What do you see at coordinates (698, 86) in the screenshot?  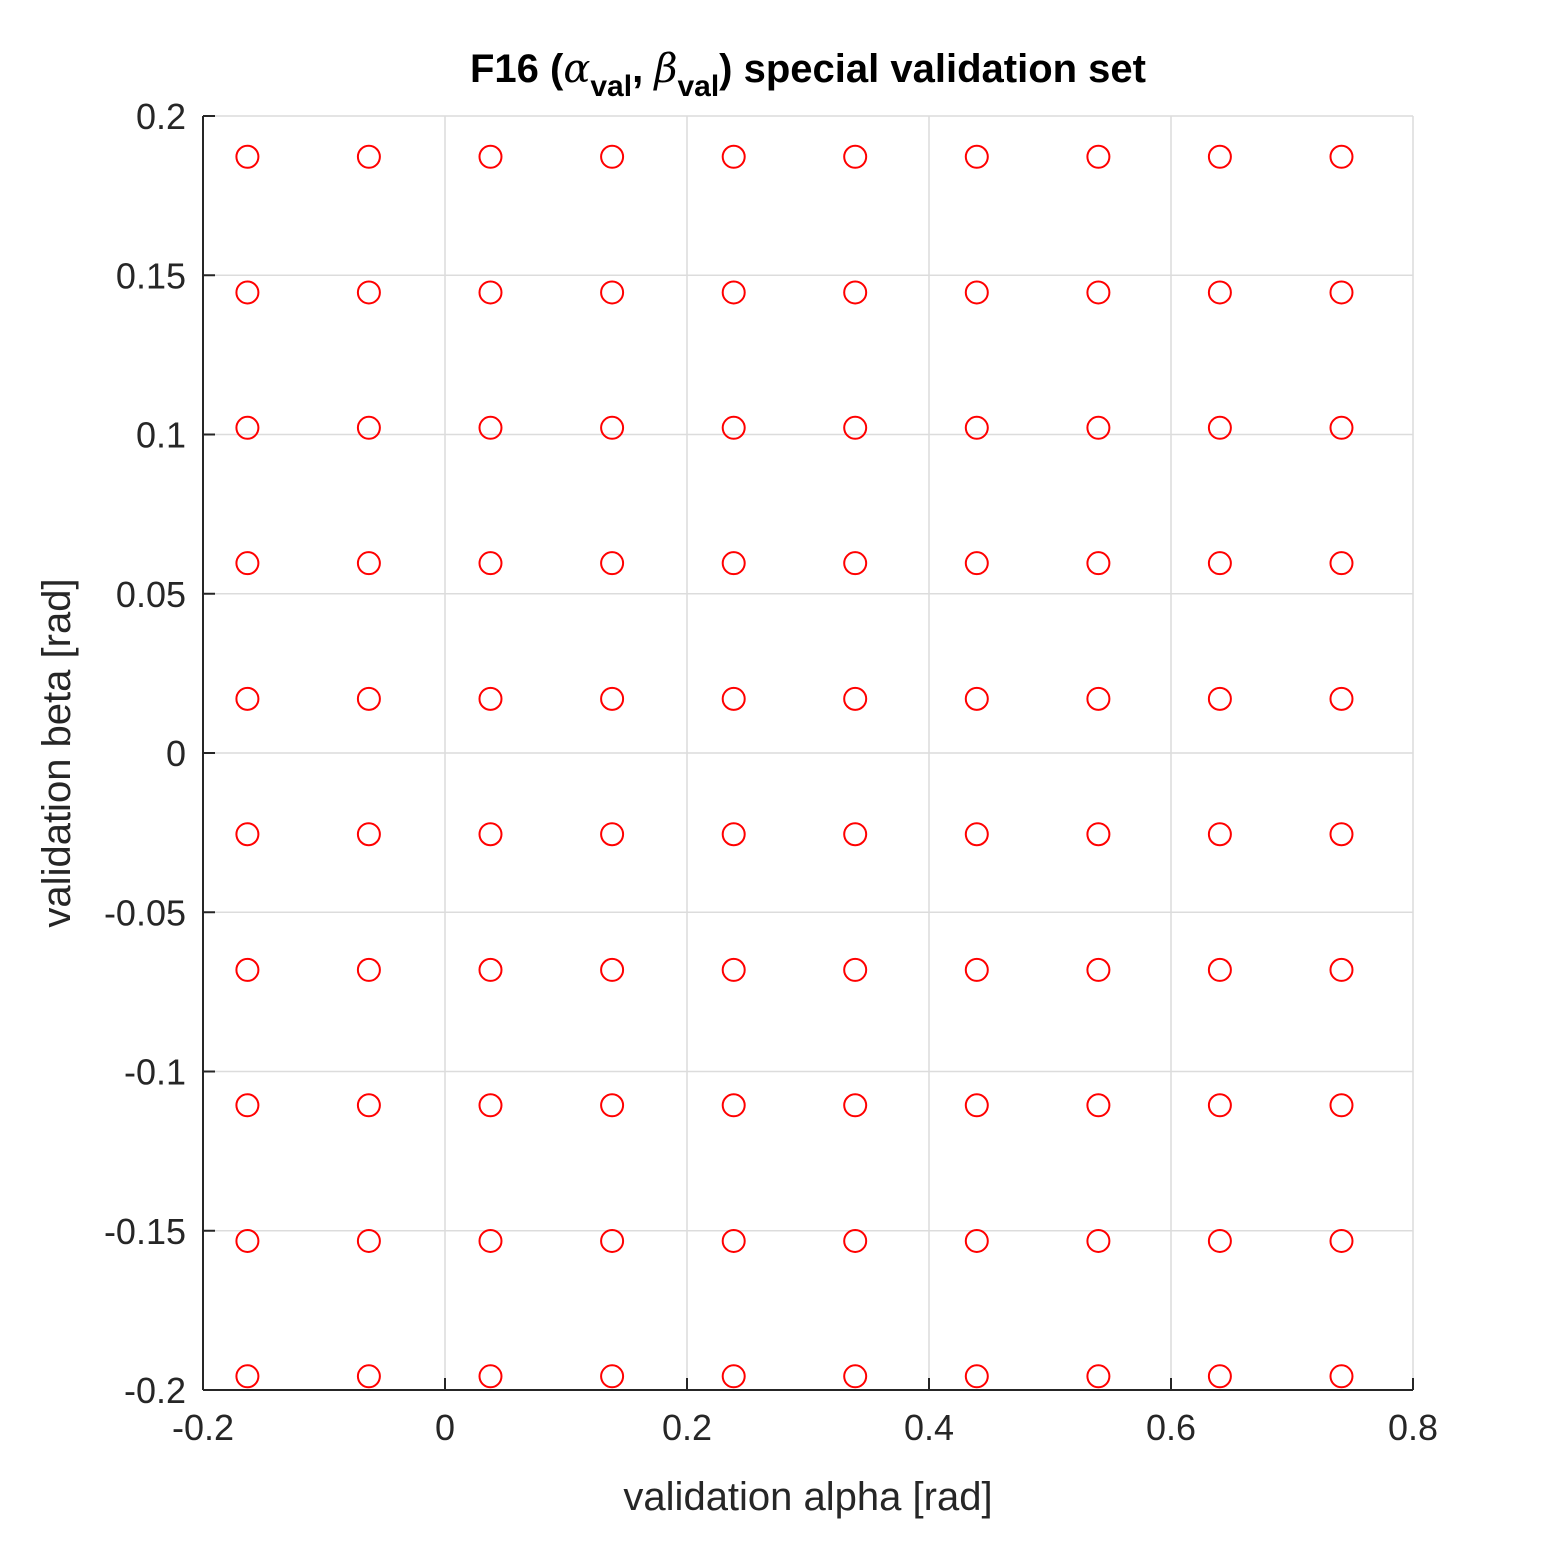 I see `title-beta-subscript: val` at bounding box center [698, 86].